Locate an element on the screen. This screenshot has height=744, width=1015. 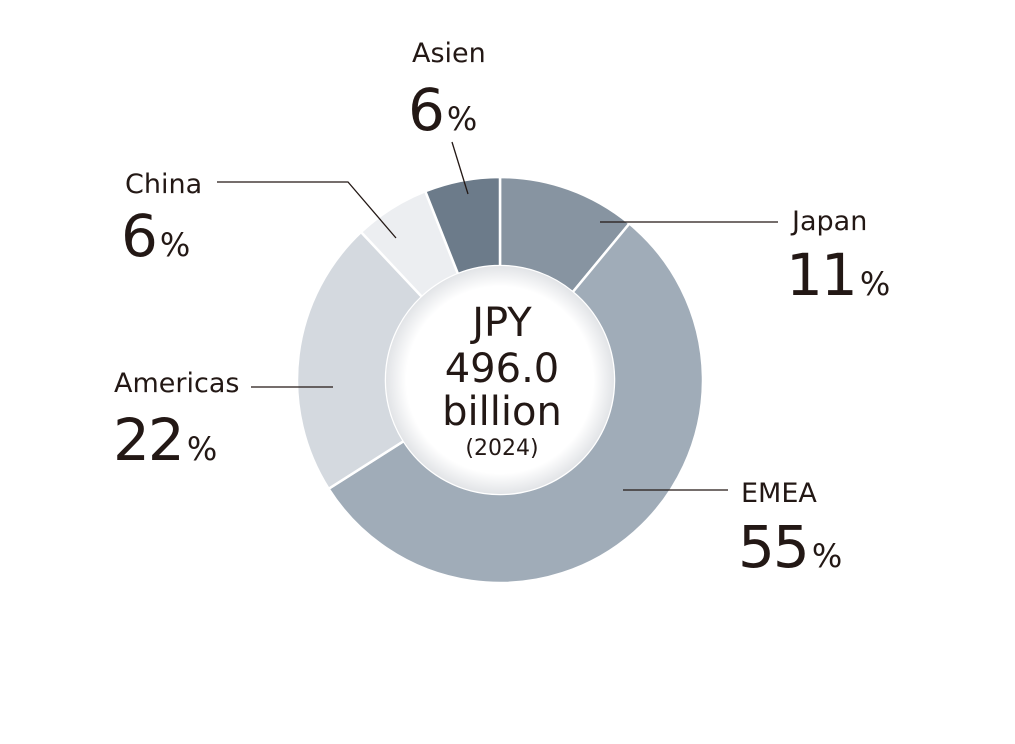
slice-value-china: 6% is located at coordinates (155, 236).